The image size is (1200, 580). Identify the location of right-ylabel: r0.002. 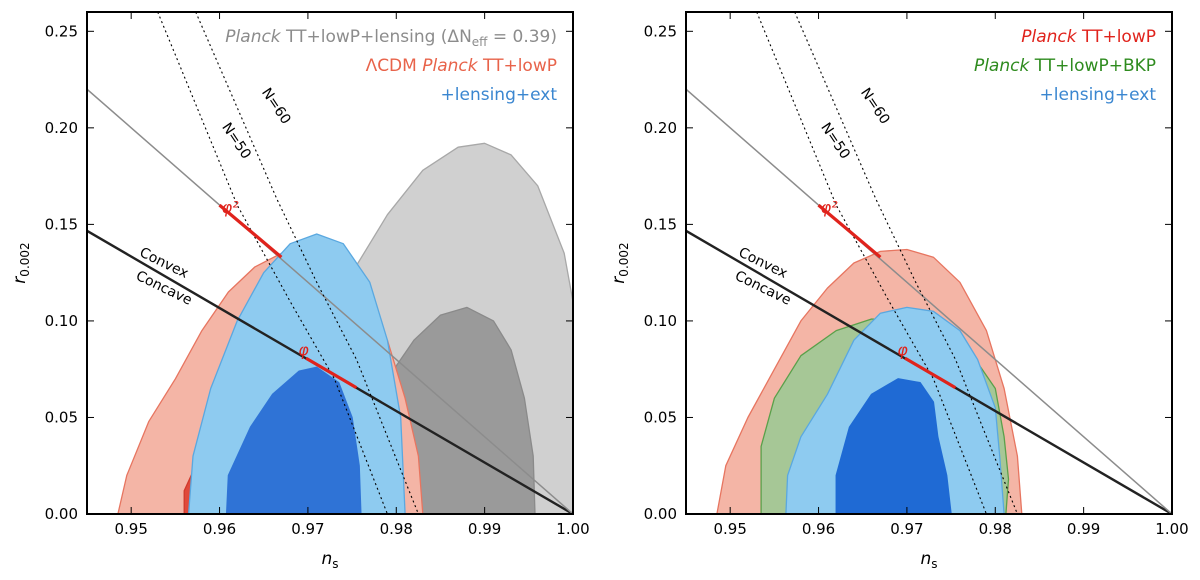
(620, 262).